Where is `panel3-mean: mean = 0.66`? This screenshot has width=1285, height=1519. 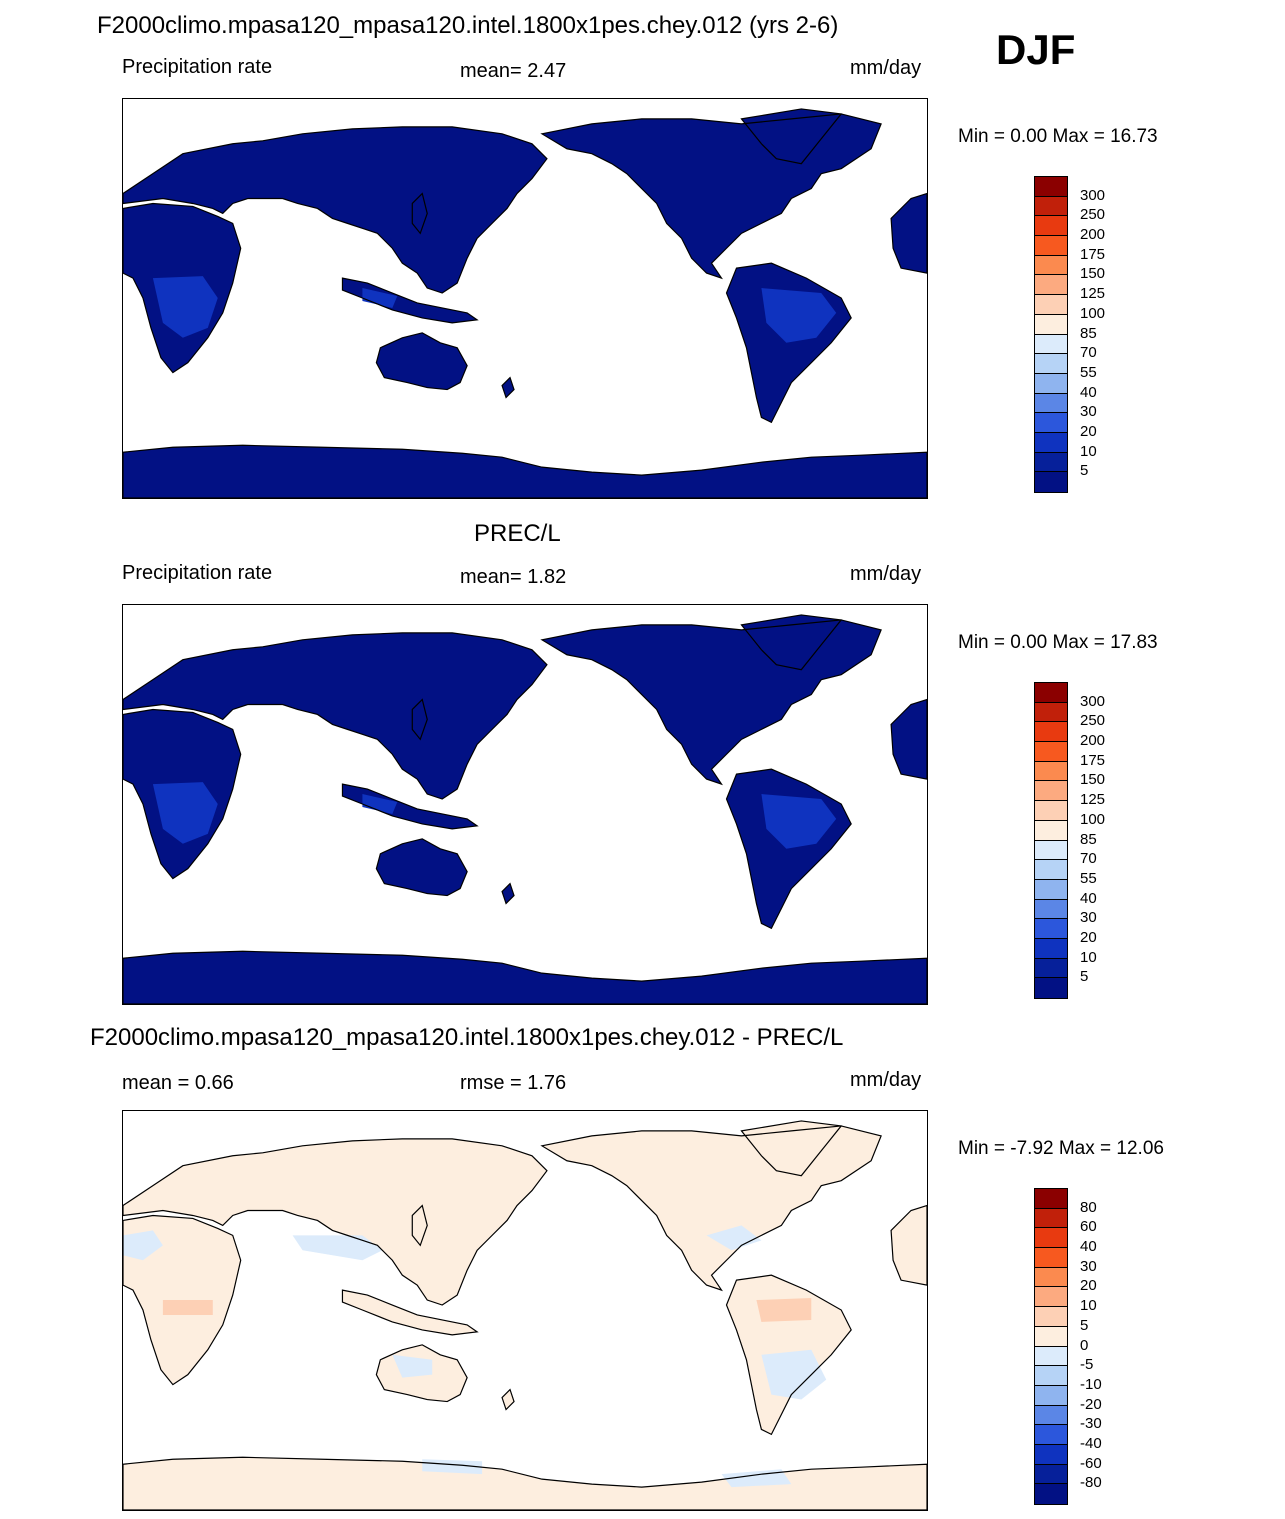
panel3-mean: mean = 0.66 is located at coordinates (178, 1083).